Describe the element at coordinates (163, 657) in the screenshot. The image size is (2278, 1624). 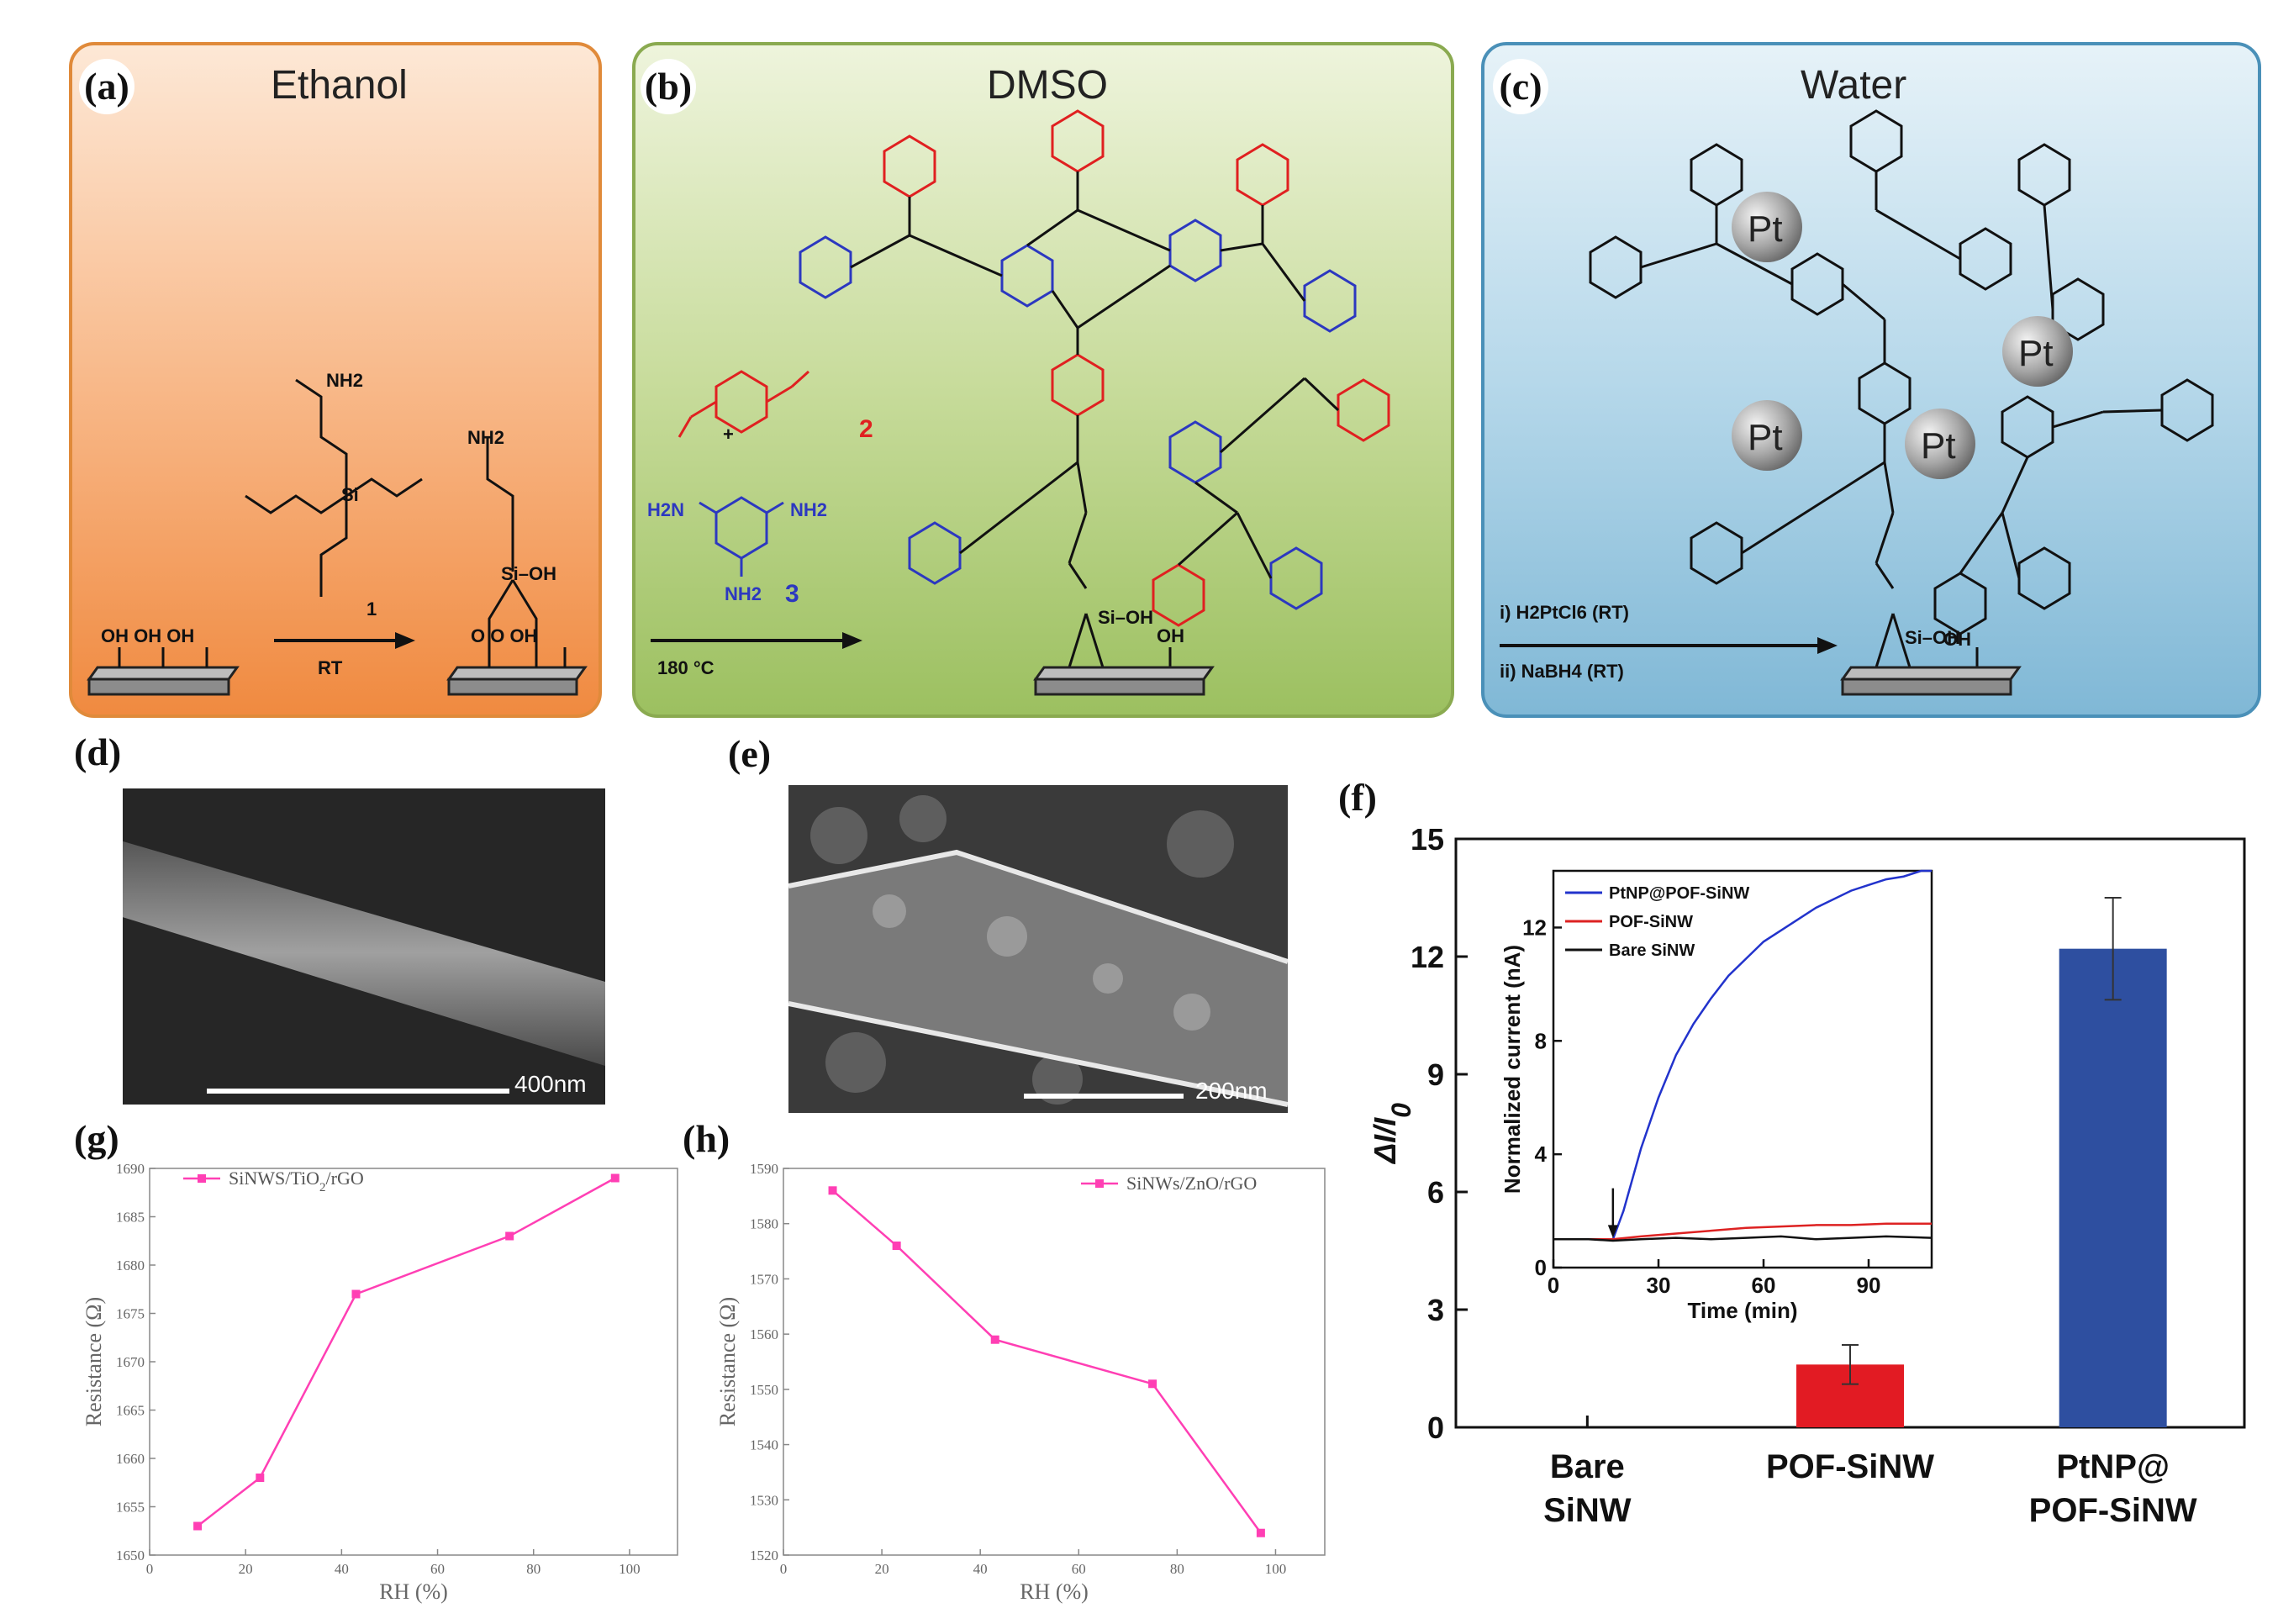
I see `surface-oh-bonds` at that location.